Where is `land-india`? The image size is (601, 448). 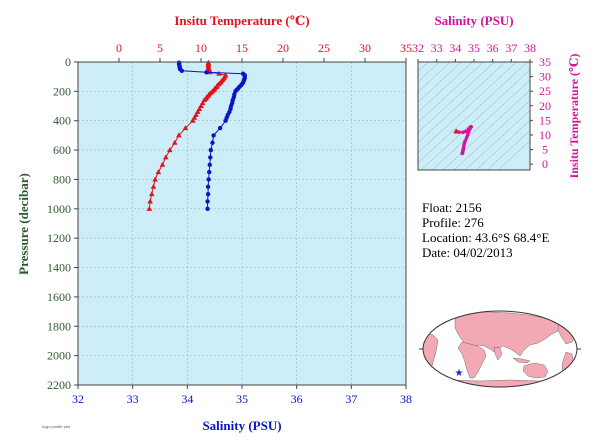
land-india is located at coordinates (498, 353).